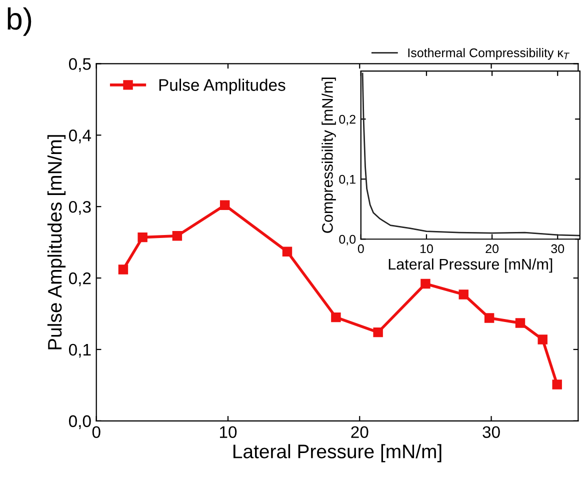 This screenshot has width=584, height=490. Describe the element at coordinates (222, 86) in the screenshot. I see `legend-label: Pulse Amplitudes` at that location.